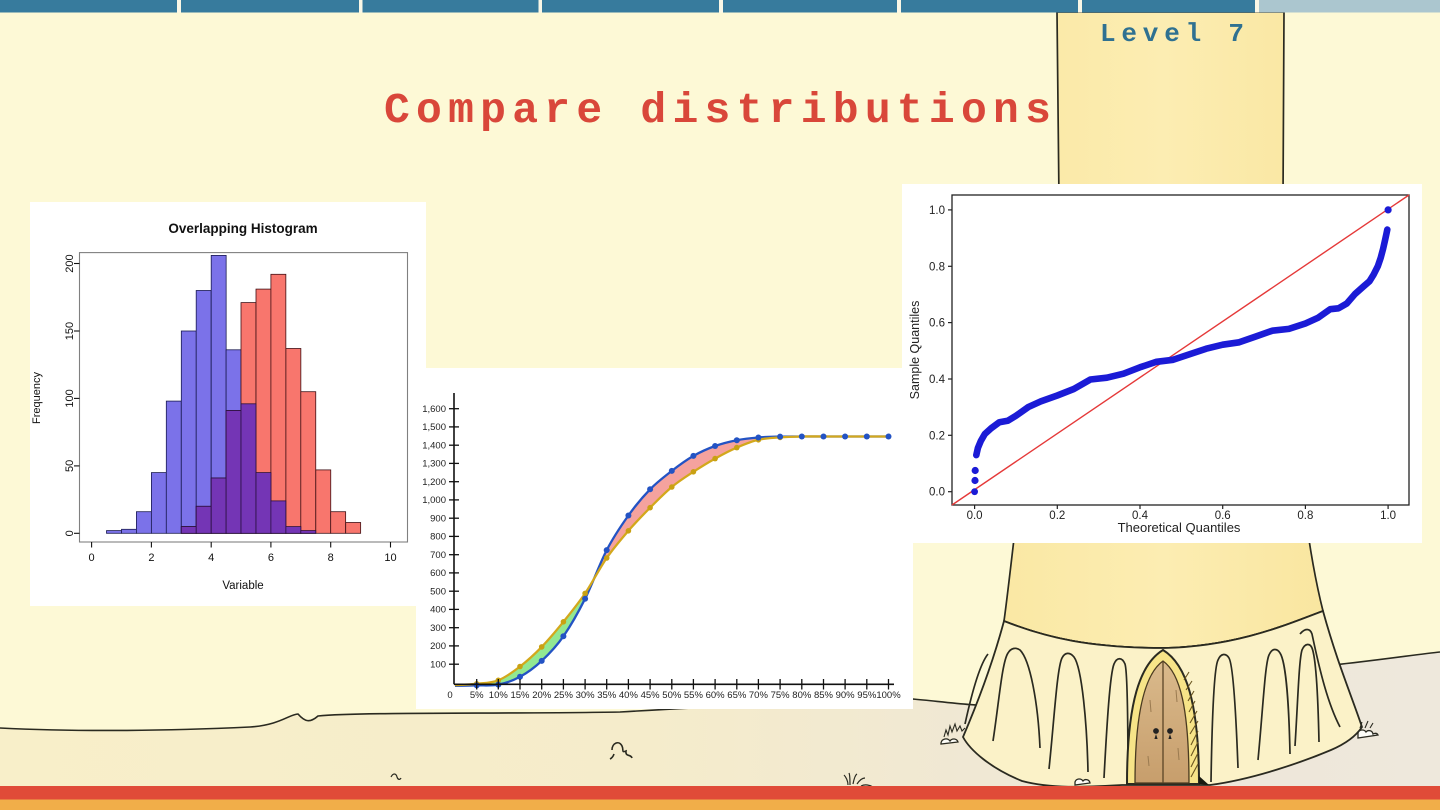 This screenshot has height=810, width=1440. I want to click on svg-text: 95%, so click(867, 695).